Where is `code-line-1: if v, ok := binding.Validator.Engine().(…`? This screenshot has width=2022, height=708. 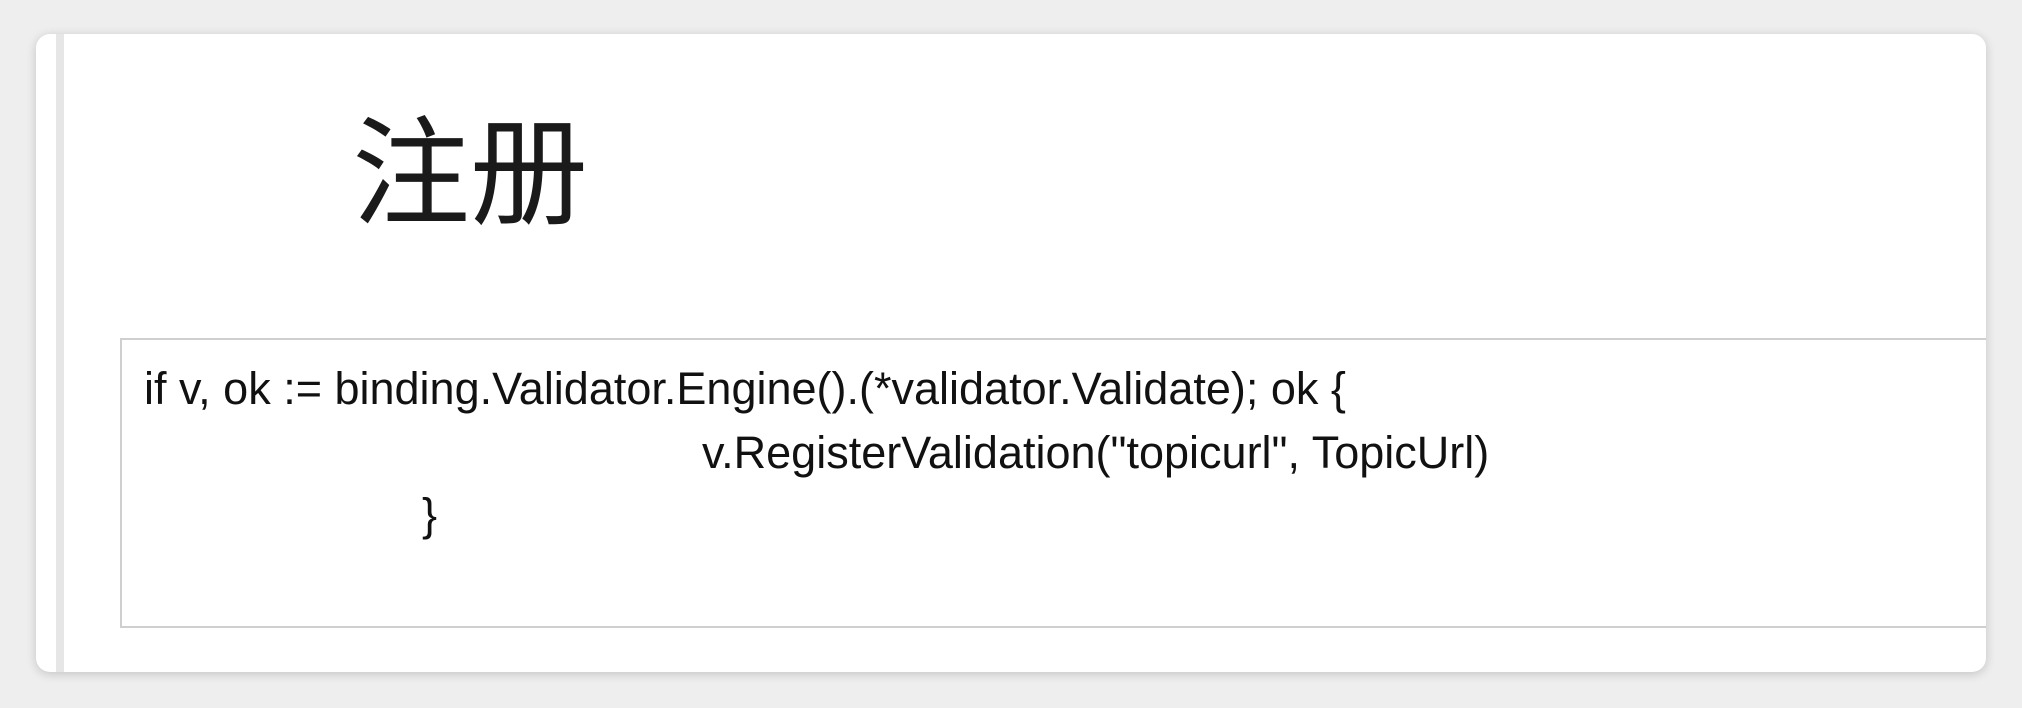 code-line-1: if v, ok := binding.Validator.Engine().(… is located at coordinates (745, 389).